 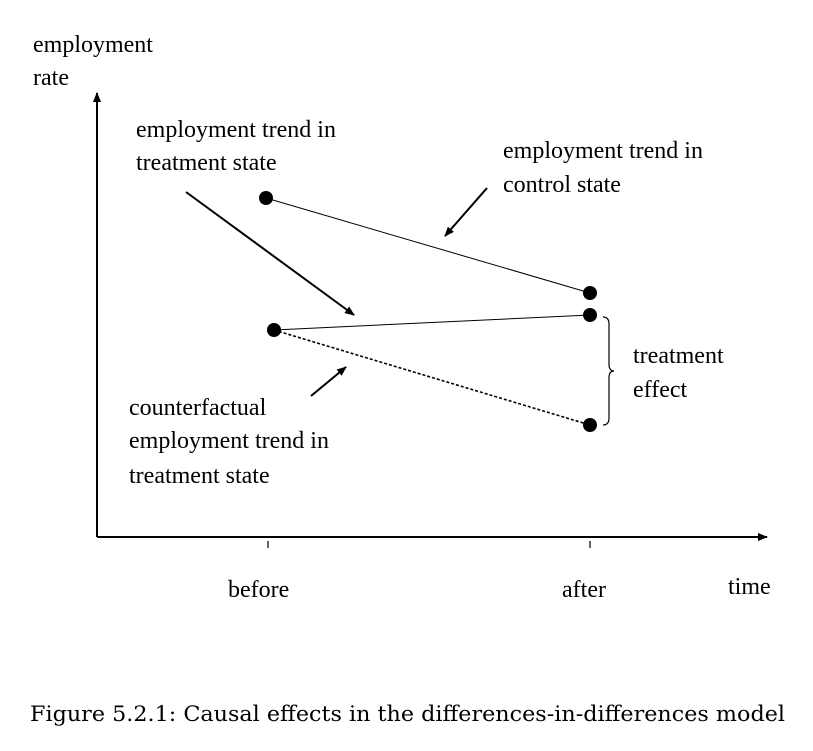 I want to click on counterfactual-trend-arrow, so click(x=328, y=381).